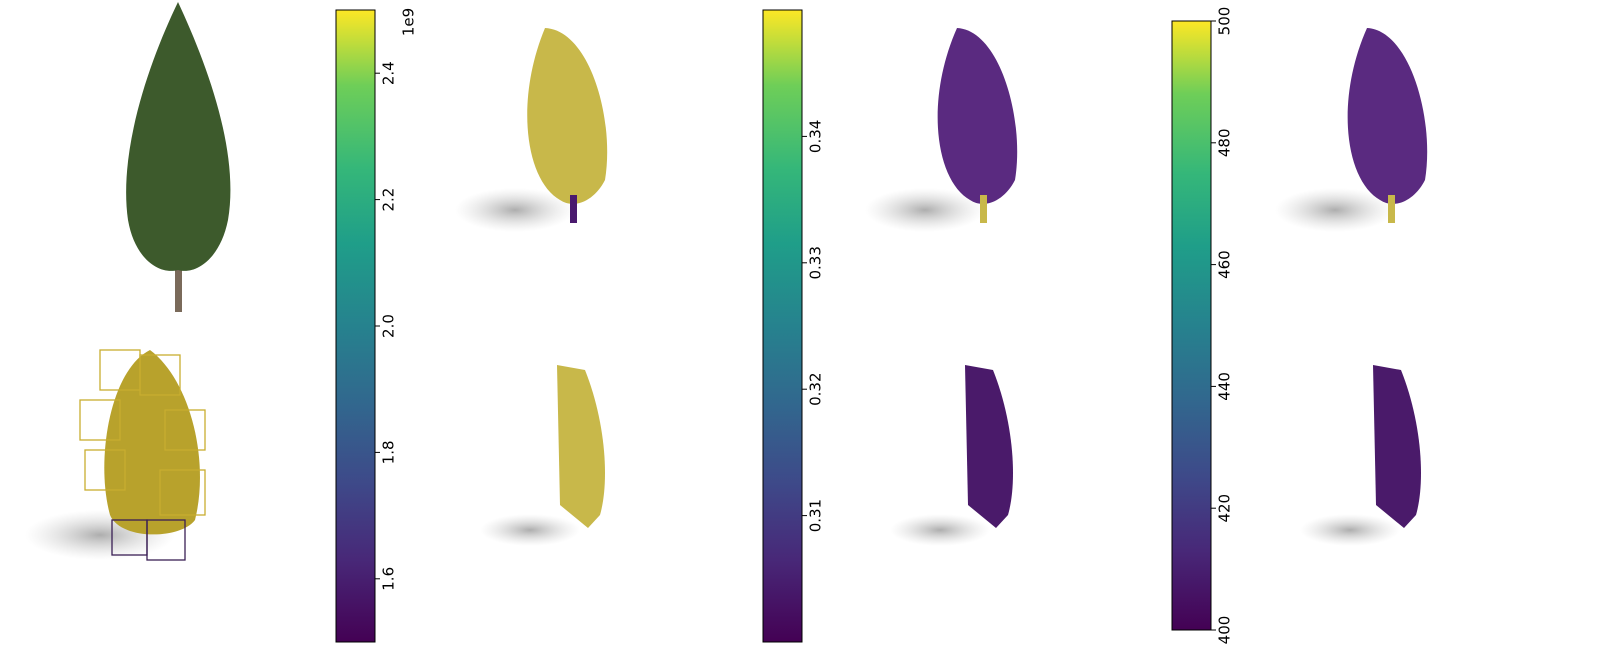 Image resolution: width=1600 pixels, height=666 pixels. What do you see at coordinates (389, 200) in the screenshot?
I see `tick-label: 2.2` at bounding box center [389, 200].